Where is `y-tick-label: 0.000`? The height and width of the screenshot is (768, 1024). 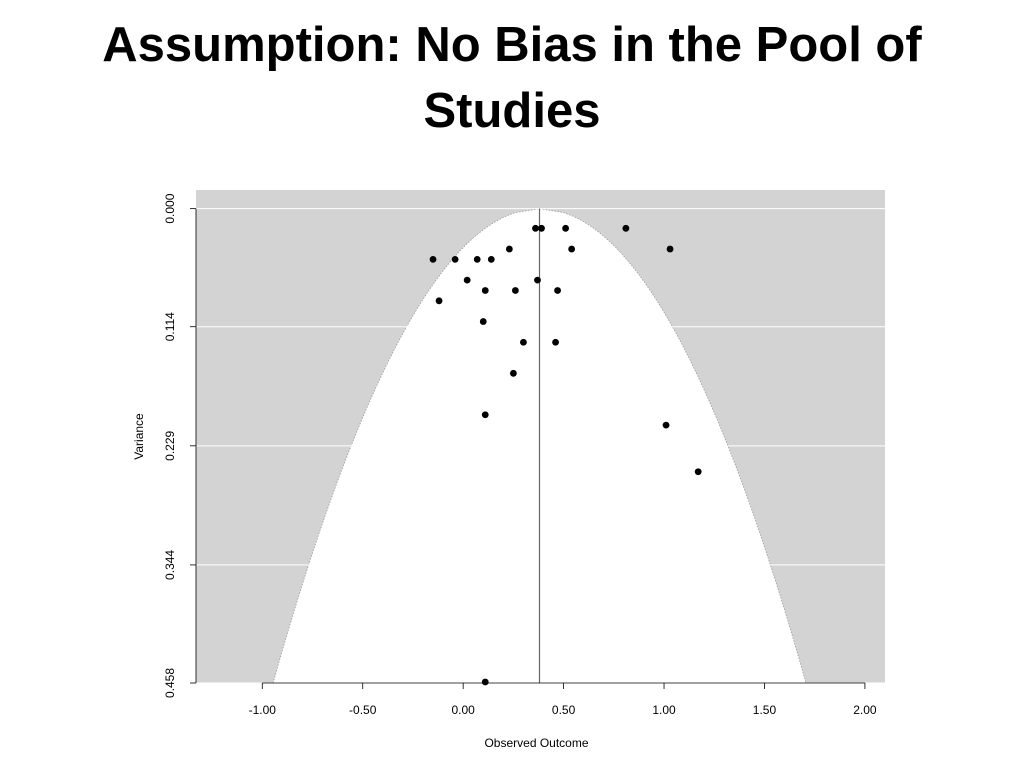
y-tick-label: 0.000 is located at coordinates (170, 208).